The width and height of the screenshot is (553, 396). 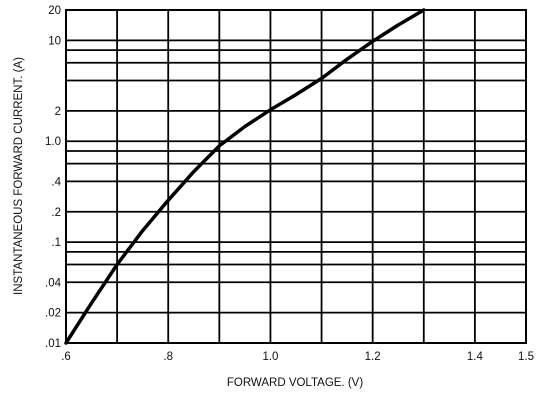 What do you see at coordinates (53, 283) in the screenshot?
I see `y-tick-label: .04` at bounding box center [53, 283].